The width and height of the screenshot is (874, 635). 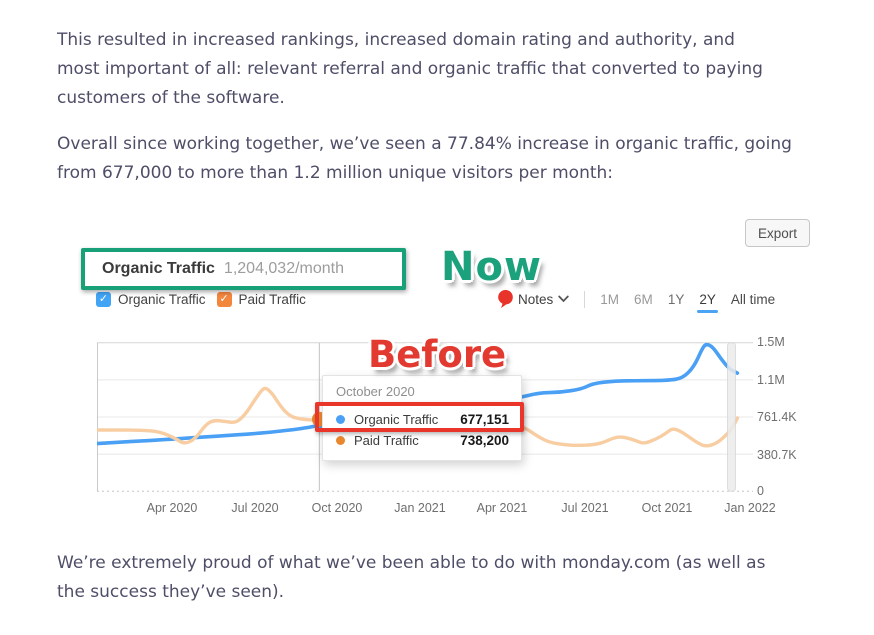 What do you see at coordinates (171, 98) in the screenshot?
I see `paragraph-line: customers of the software.` at bounding box center [171, 98].